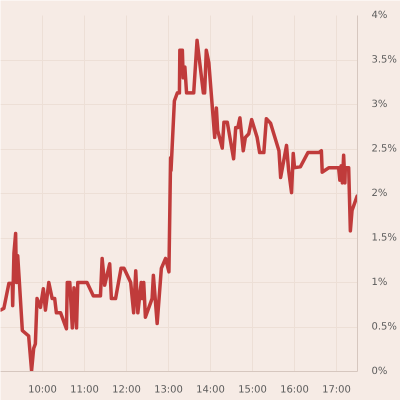 Image resolution: width=400 pixels, height=400 pixels. What do you see at coordinates (380, 193) in the screenshot?
I see `y-tick-label: 2%` at bounding box center [380, 193].